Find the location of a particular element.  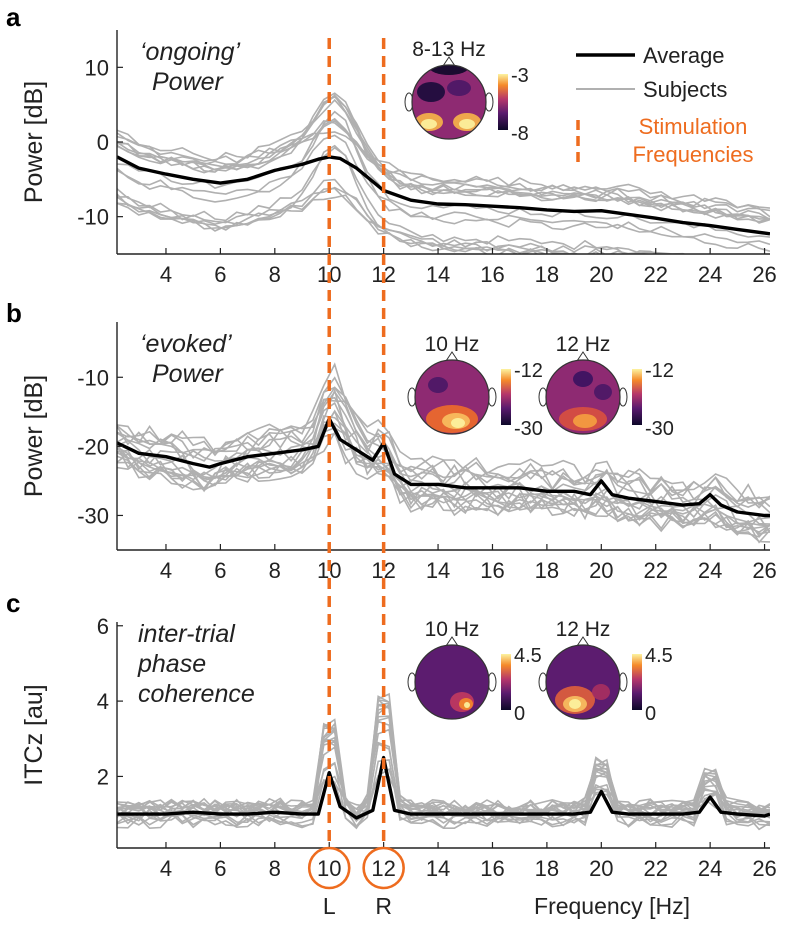

legend-stim-label: Stimulation is located at coordinates (693, 126).